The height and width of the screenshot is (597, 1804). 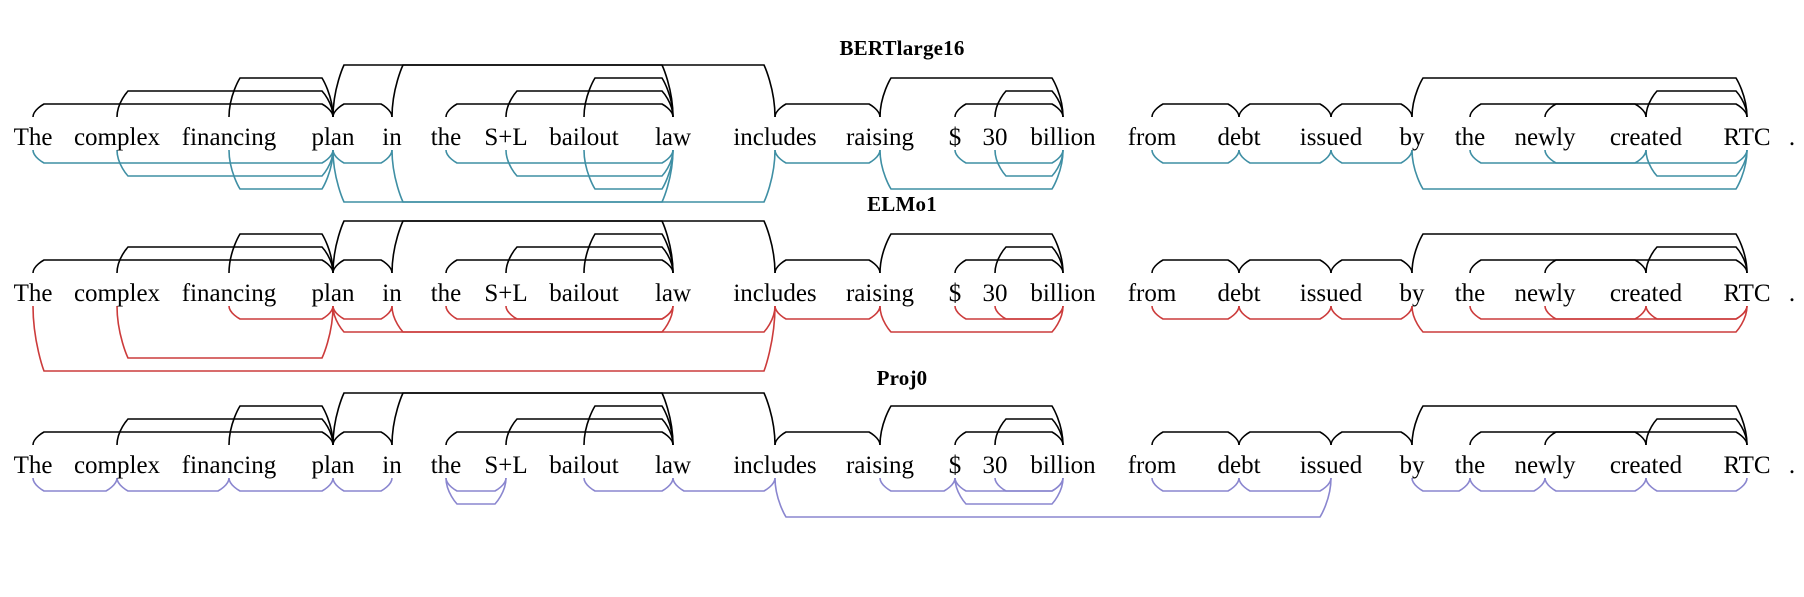 What do you see at coordinates (333, 137) in the screenshot?
I see `token: plan` at bounding box center [333, 137].